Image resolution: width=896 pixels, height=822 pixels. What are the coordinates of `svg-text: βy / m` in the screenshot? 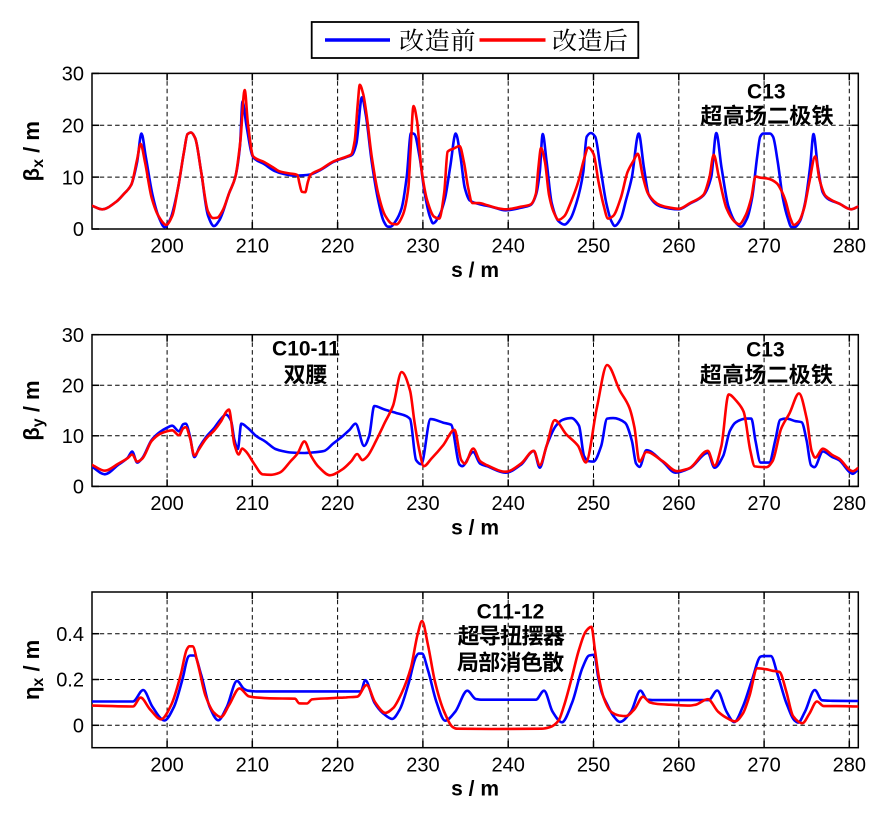 It's located at (33, 410).